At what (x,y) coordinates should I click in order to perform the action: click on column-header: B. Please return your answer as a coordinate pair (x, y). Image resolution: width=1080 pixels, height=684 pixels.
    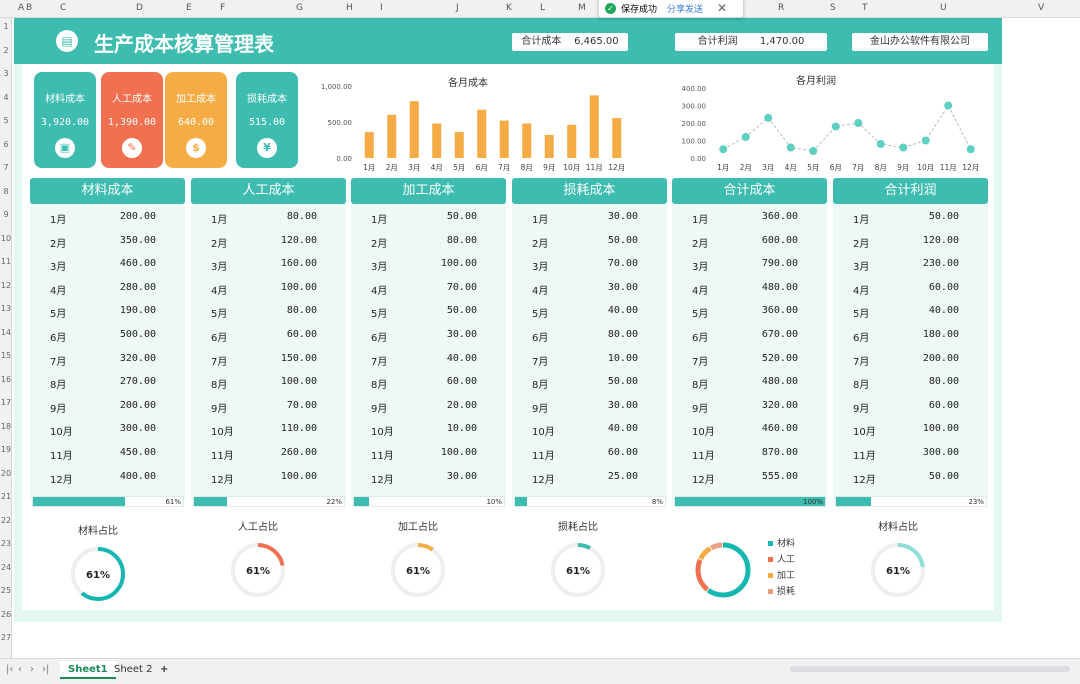
    Looking at the image, I should click on (29, 8).